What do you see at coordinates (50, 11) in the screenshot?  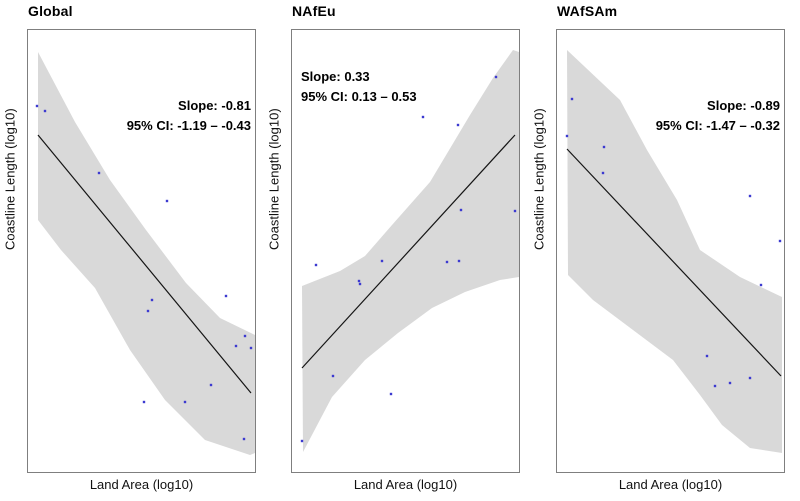 I see `panel-title: Global` at bounding box center [50, 11].